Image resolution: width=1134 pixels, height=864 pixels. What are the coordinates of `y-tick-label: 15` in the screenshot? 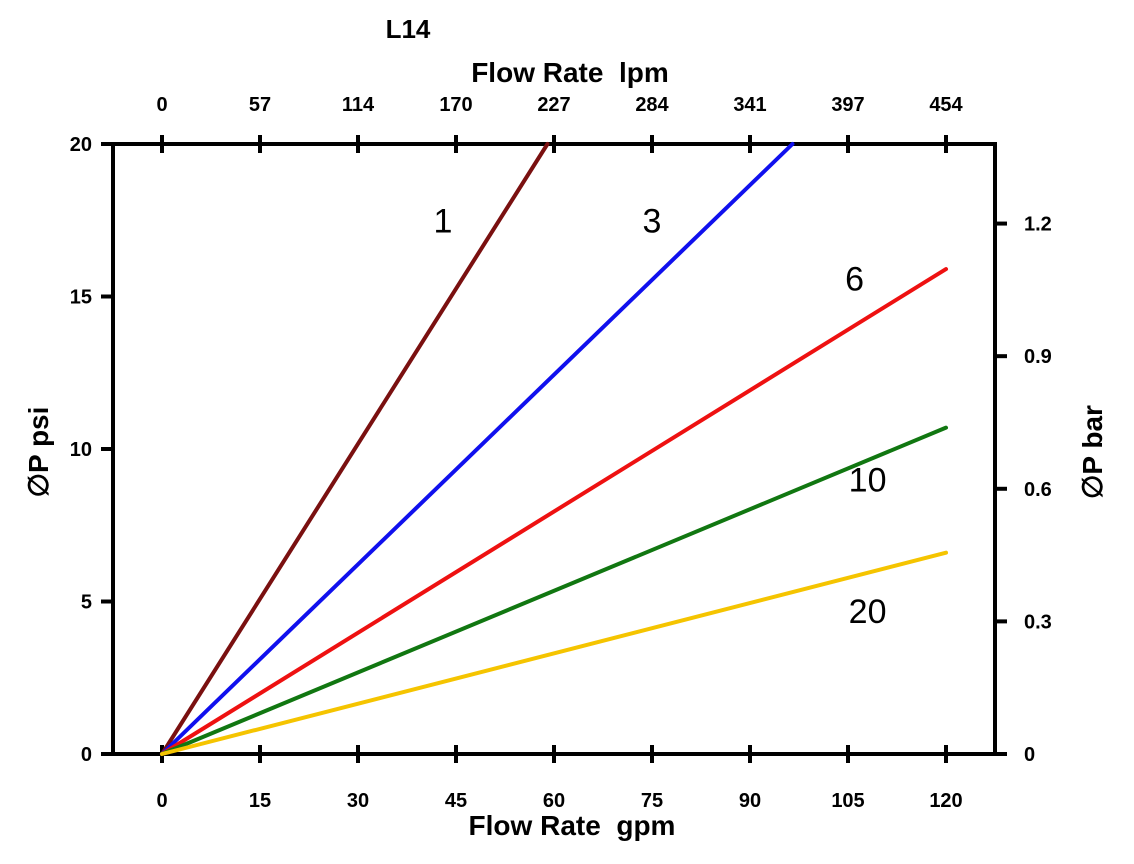 It's located at (81, 298).